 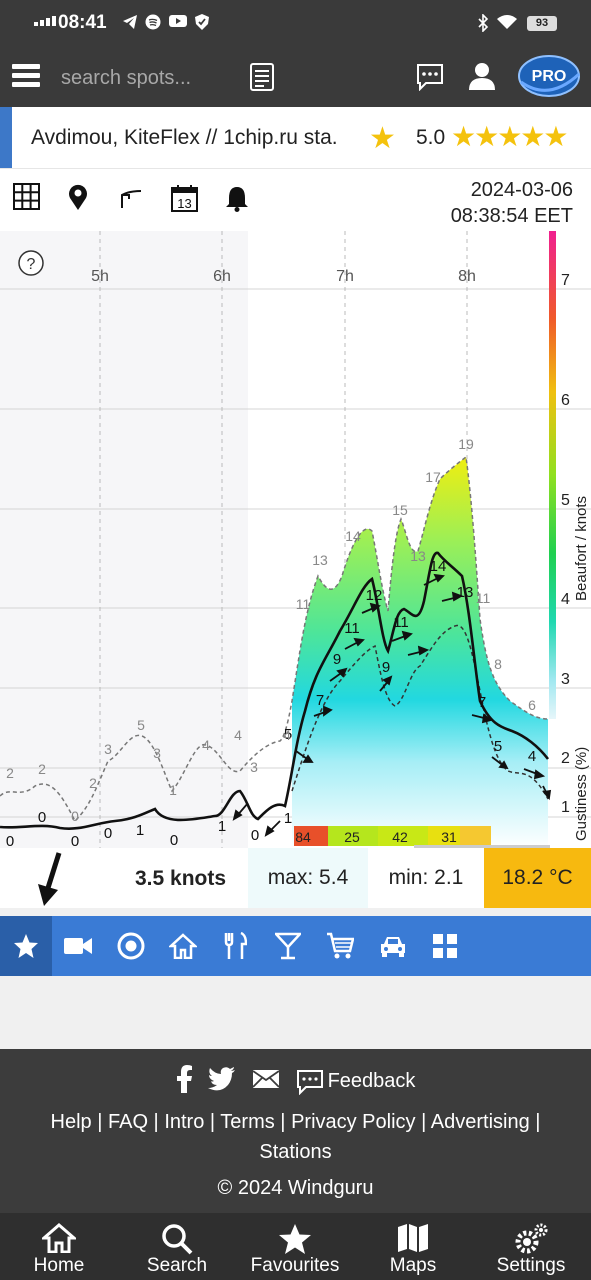 I want to click on twitter-icon, so click(x=221, y=1081).